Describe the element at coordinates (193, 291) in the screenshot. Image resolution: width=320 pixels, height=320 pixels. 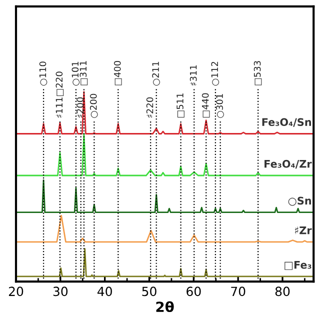
I see `x-tick-label: 60` at that location.